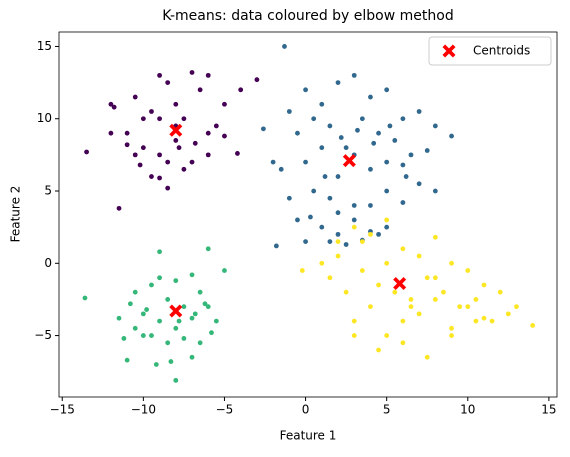 The height and width of the screenshot is (457, 570). I want to click on x-tick-label: 5, so click(387, 410).